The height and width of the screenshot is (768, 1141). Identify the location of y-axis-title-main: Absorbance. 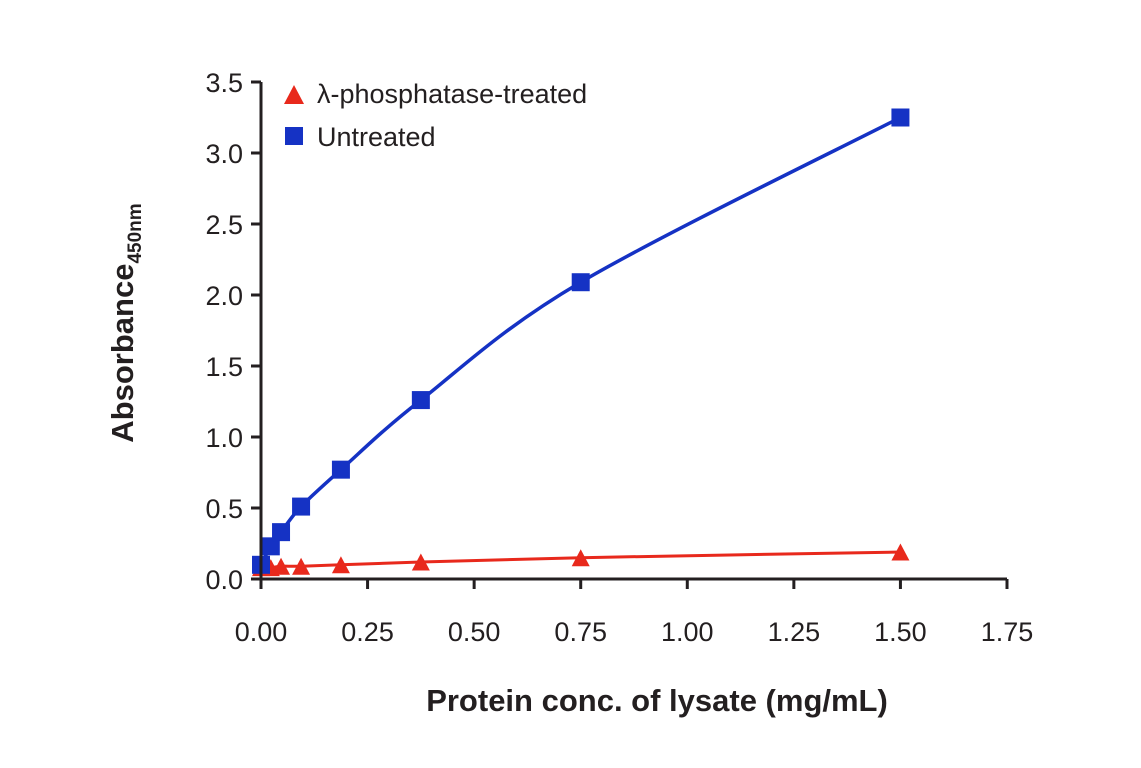
(122, 353).